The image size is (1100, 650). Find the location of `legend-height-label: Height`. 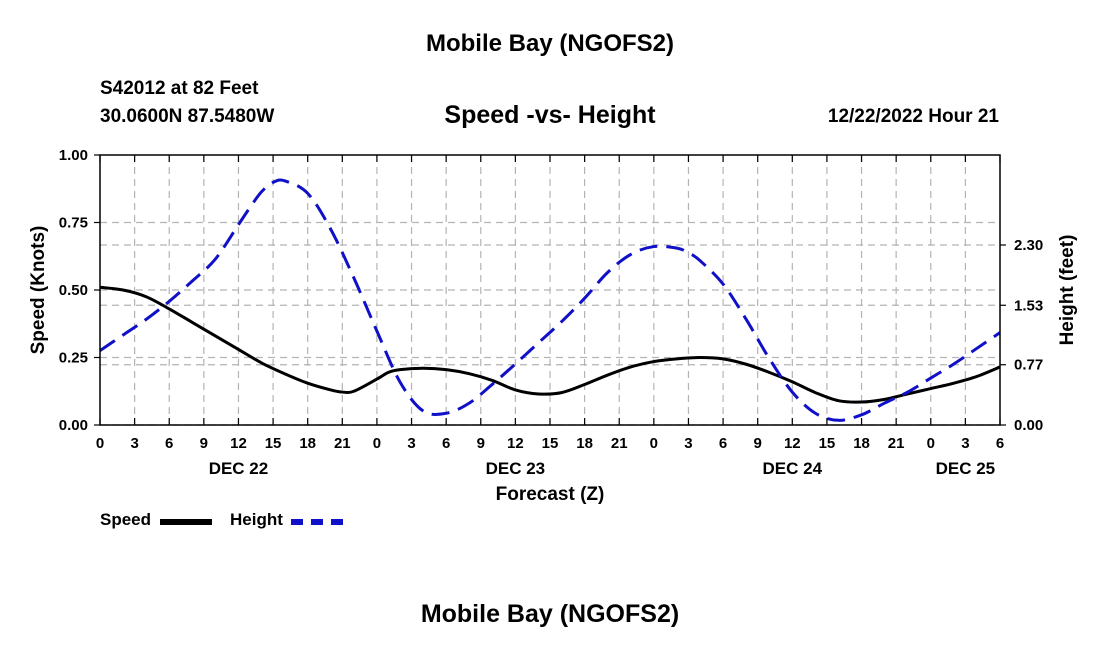

legend-height-label: Height is located at coordinates (256, 519).